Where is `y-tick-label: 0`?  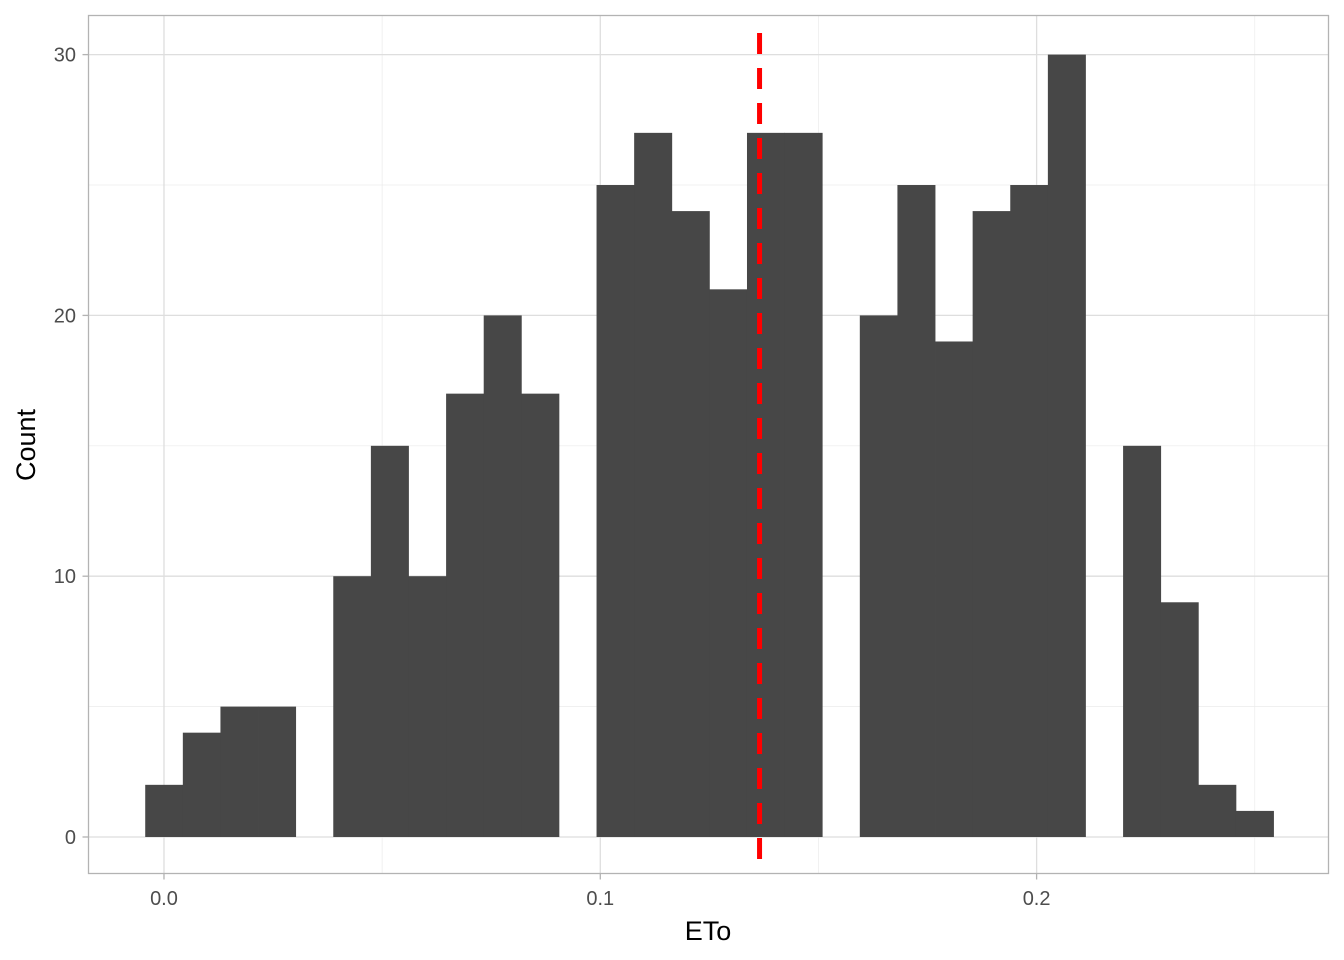 y-tick-label: 0 is located at coordinates (70, 838).